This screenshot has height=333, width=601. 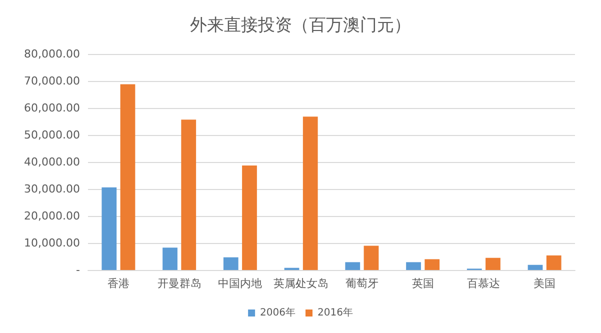 I want to click on legend-label: 2016年, so click(x=335, y=312).